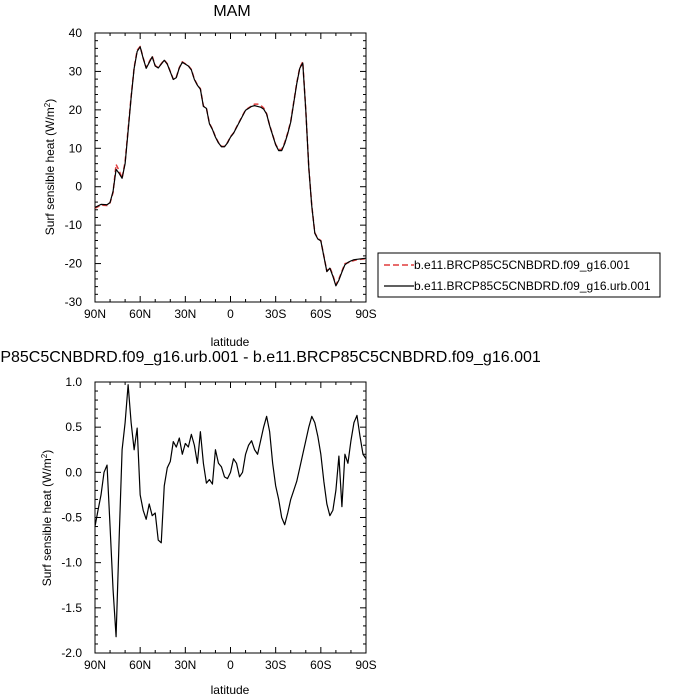  I want to click on top-y-tick-label: -20, so click(74, 264).